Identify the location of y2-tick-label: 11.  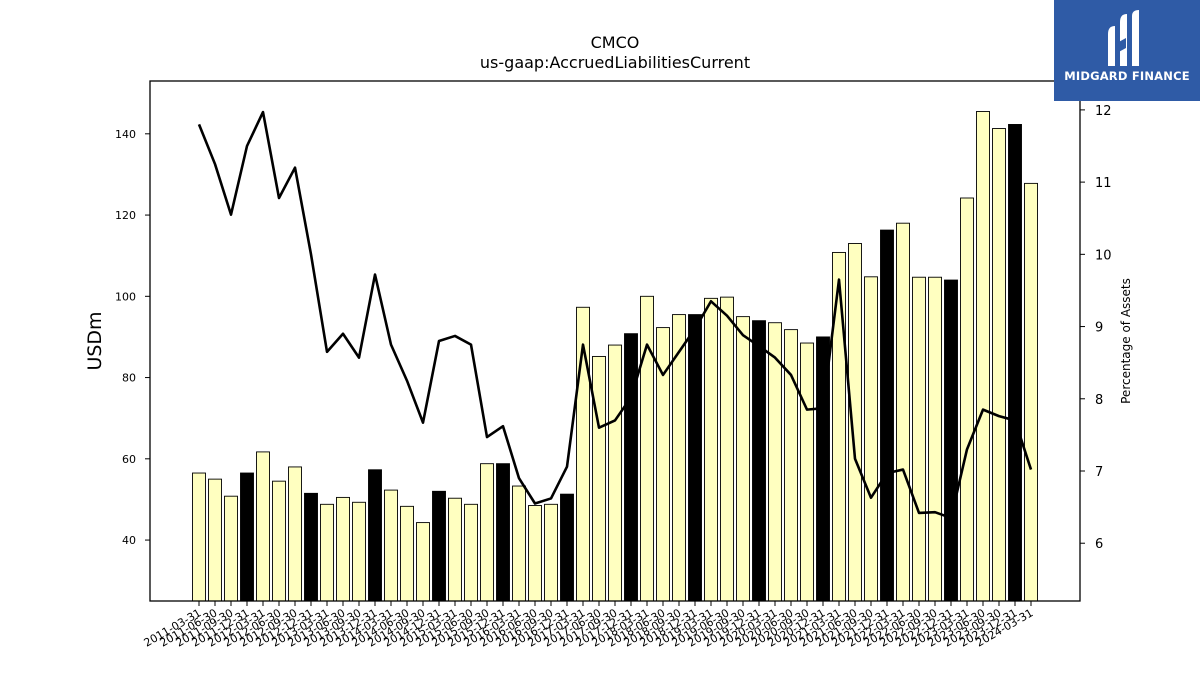
(1103, 183).